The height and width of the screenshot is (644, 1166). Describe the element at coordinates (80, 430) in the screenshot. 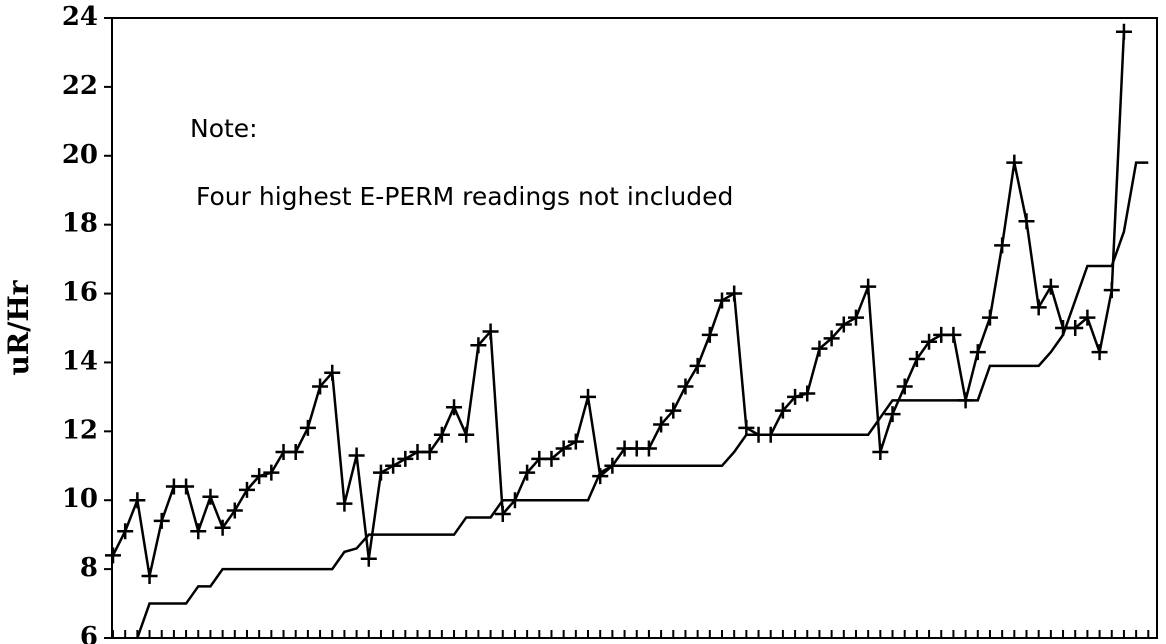

I see `y-tick-label: 12` at that location.